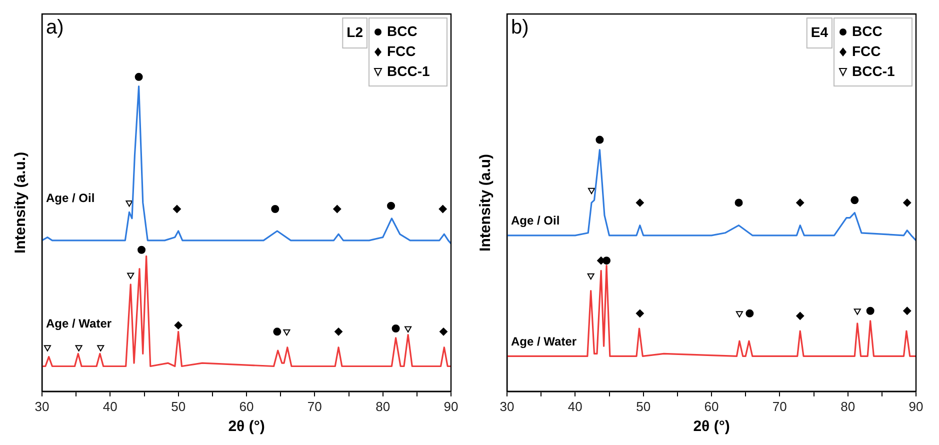 The image size is (939, 445). Describe the element at coordinates (55, 27) in the screenshot. I see `text: a)` at that location.